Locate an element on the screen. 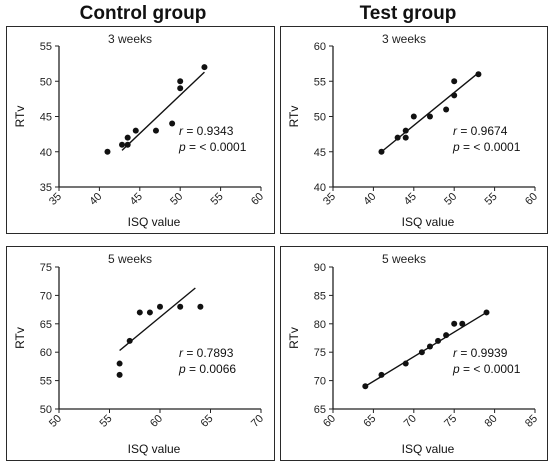 The image size is (550, 464). y-tick-label: 65 is located at coordinates (46, 325).